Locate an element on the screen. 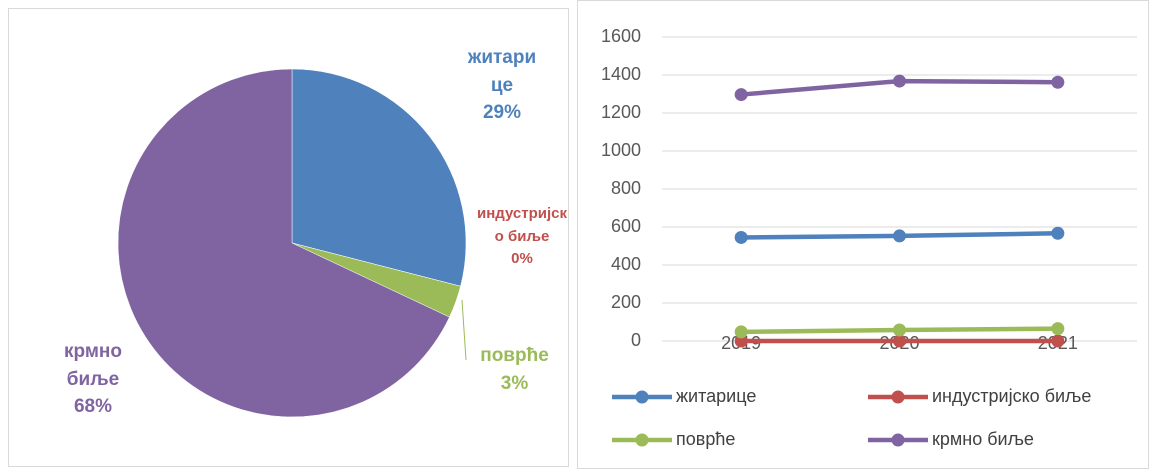 The height and width of the screenshot is (470, 1153). y-tick-label: 800 is located at coordinates (626, 188).